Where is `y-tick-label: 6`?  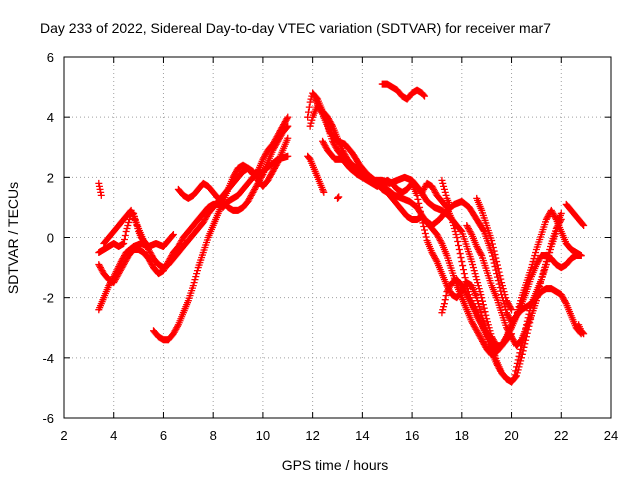 y-tick-label: 6 is located at coordinates (50, 57).